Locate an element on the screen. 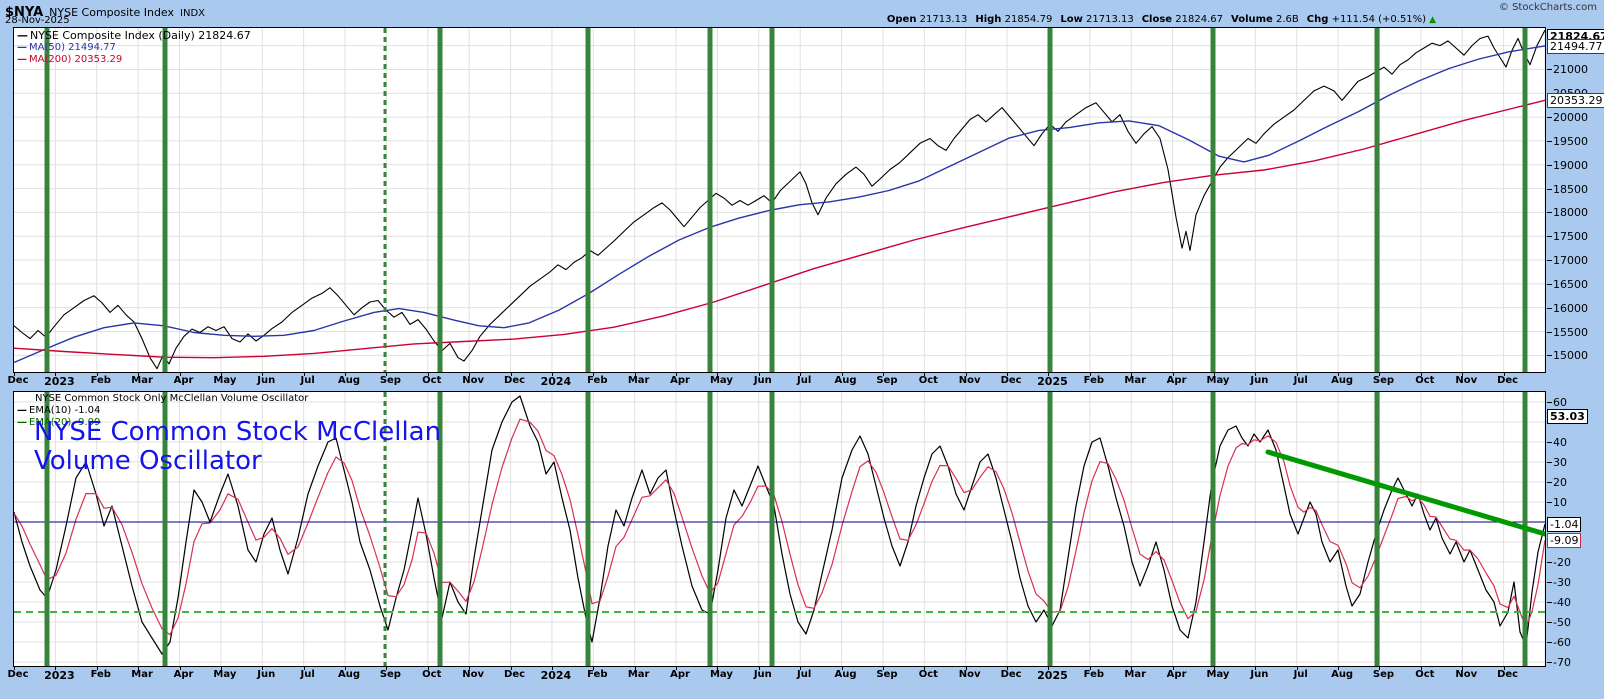 This screenshot has width=1604, height=699. legend-label: NYSE Composite Index (Daily) 21824.67 is located at coordinates (140, 35).